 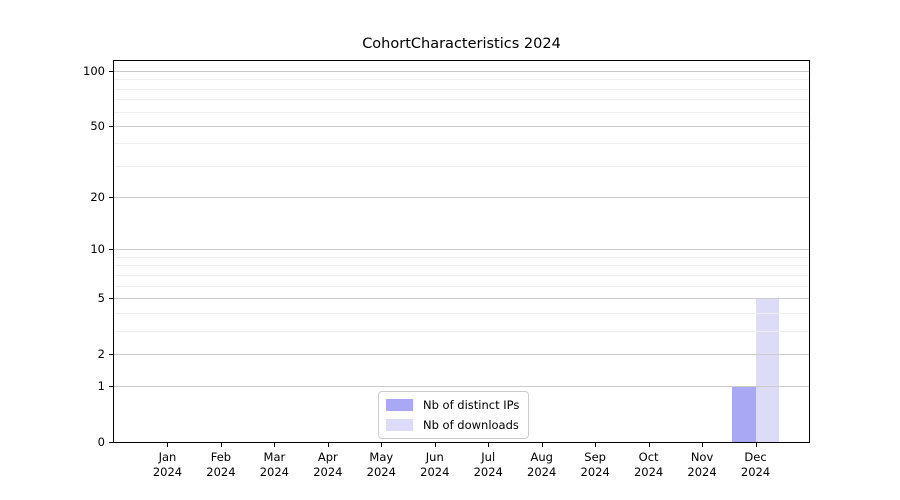 I want to click on x-tick-label: Jun 2024, so click(x=435, y=464).